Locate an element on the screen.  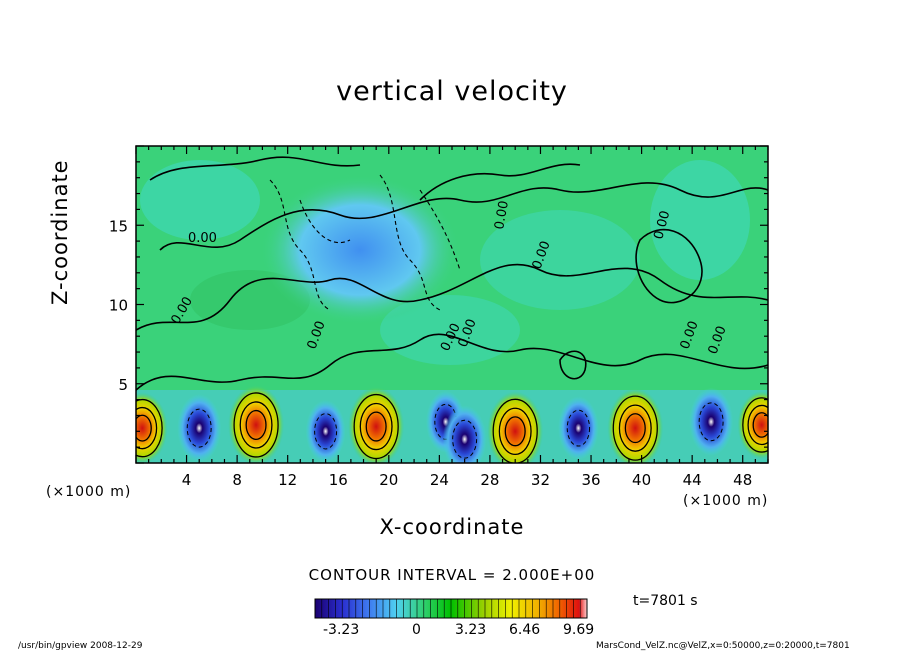
x-tick-label-9: 40 is located at coordinates (641, 480).